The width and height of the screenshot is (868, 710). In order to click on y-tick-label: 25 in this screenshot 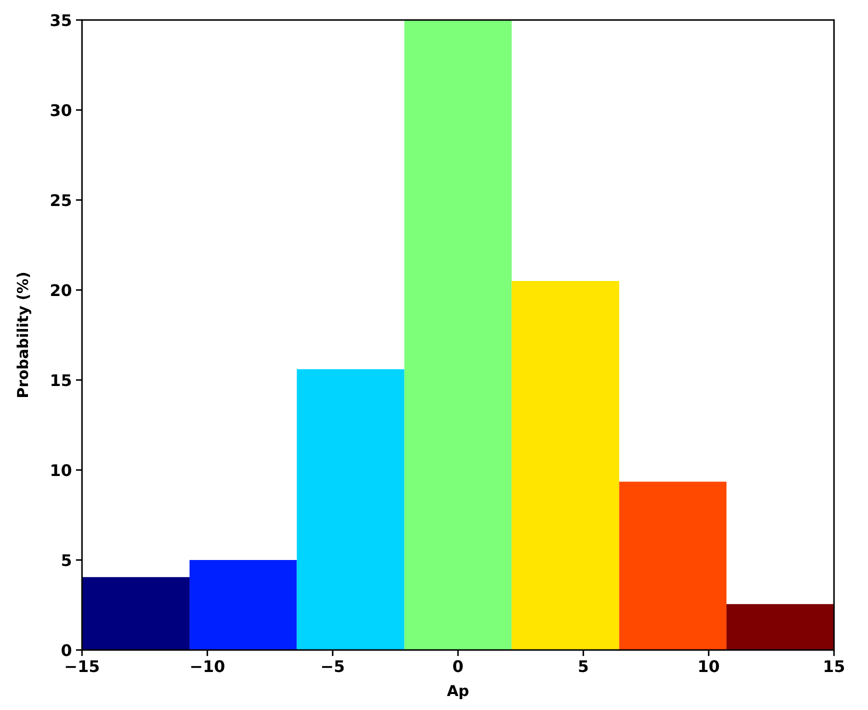, I will do `click(61, 200)`.